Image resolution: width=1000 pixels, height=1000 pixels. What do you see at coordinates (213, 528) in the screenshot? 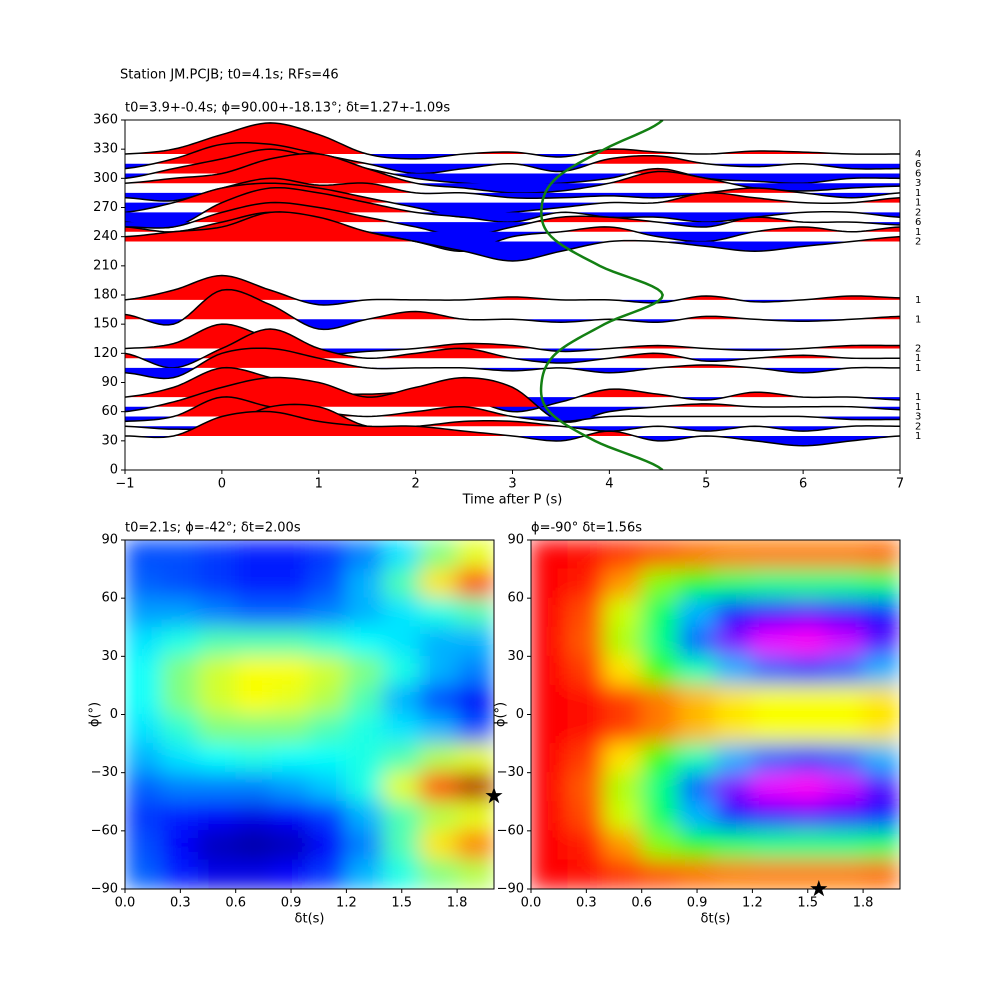
I see `axes-title: t0=2.1s; ϕ=-42°; δt=2.00s` at bounding box center [213, 528].